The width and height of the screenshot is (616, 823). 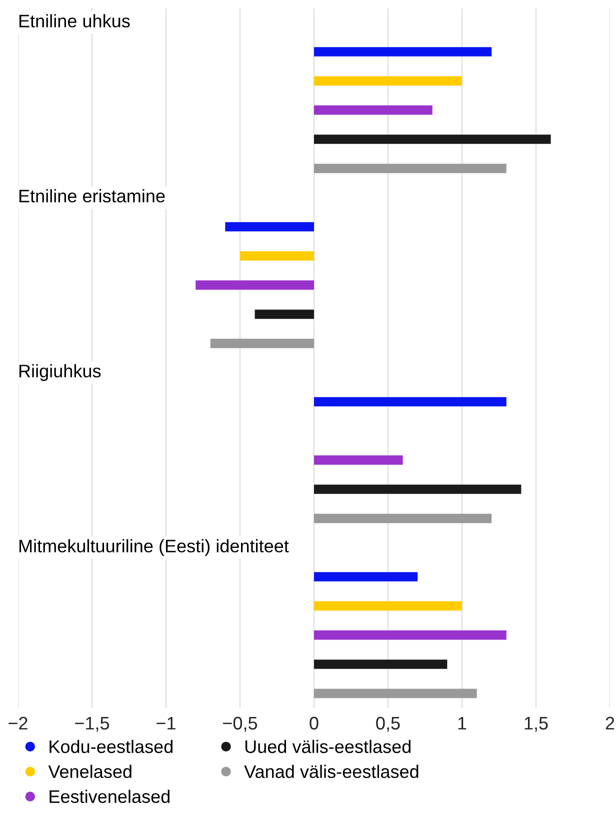 I want to click on x-tick-label: −1, so click(x=166, y=723).